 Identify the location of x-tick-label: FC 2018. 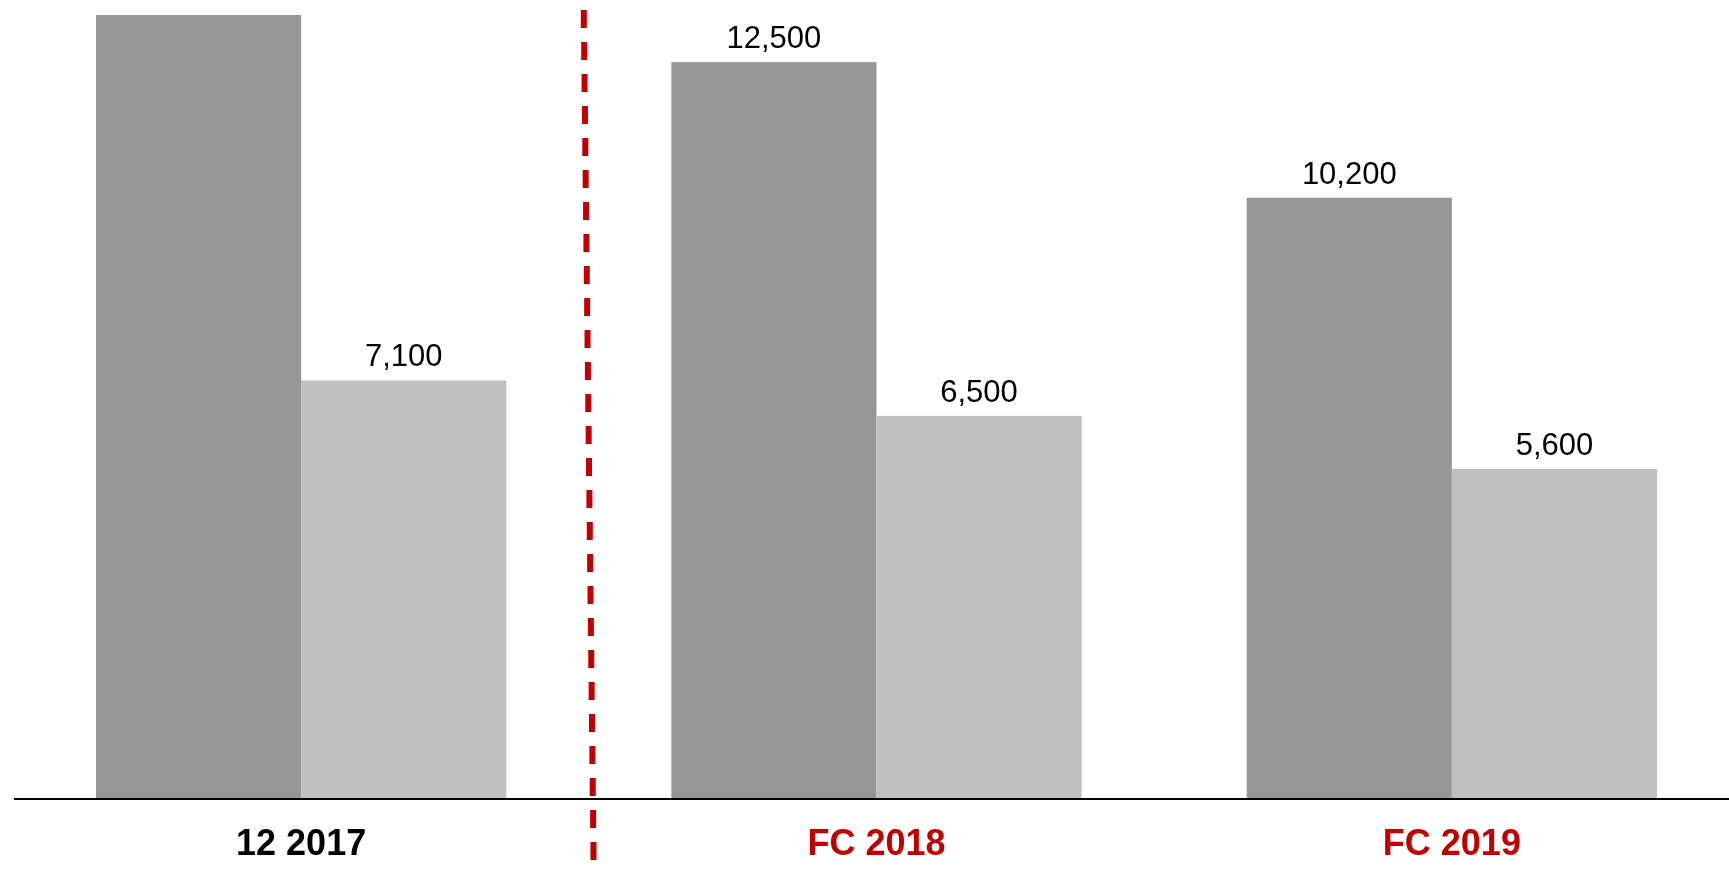
(876, 842).